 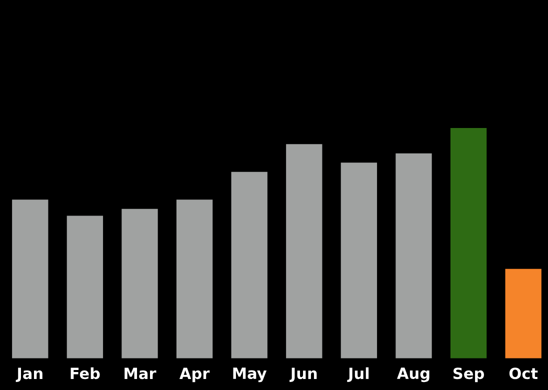 What do you see at coordinates (303, 375) in the screenshot?
I see `x-tick-label: Jun` at bounding box center [303, 375].